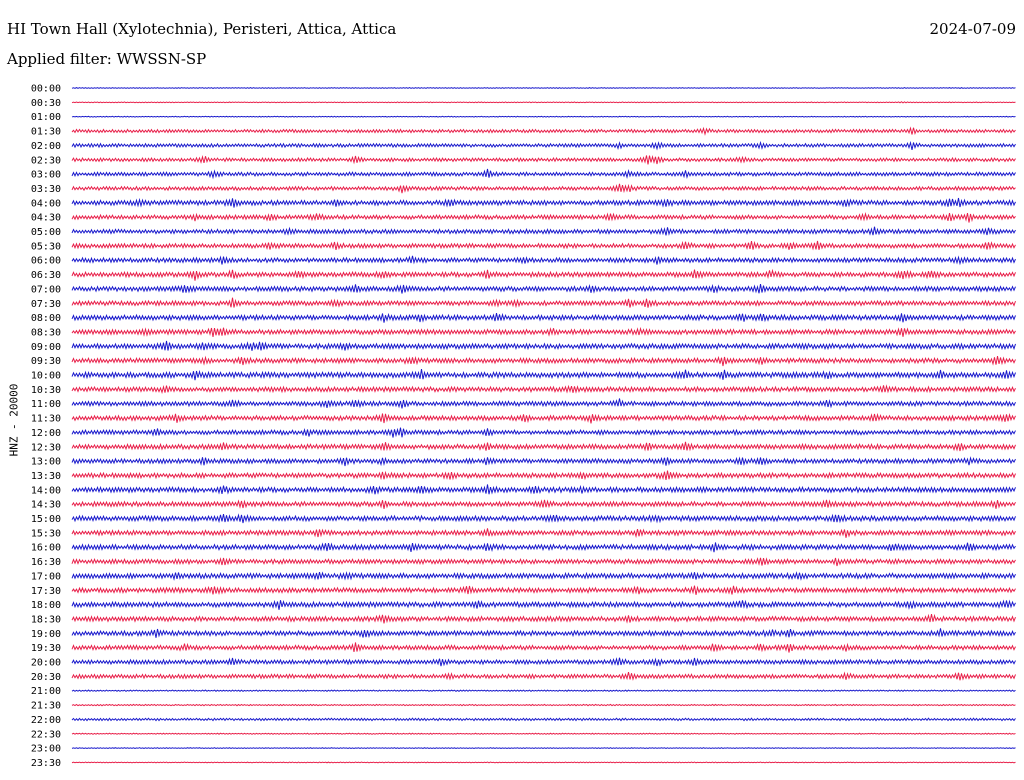 Image resolution: width=1024 pixels, height=780 pixels. What do you see at coordinates (46, 734) in the screenshot?
I see `time-label-2230: 22:30` at bounding box center [46, 734].